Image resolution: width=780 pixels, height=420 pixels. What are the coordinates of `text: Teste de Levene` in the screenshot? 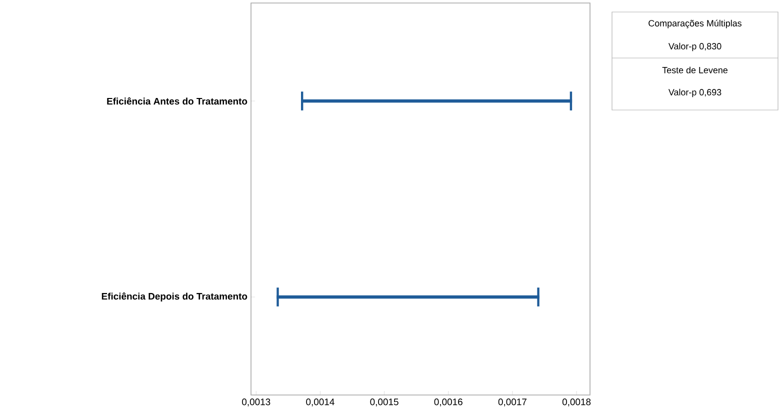 It's located at (695, 70).